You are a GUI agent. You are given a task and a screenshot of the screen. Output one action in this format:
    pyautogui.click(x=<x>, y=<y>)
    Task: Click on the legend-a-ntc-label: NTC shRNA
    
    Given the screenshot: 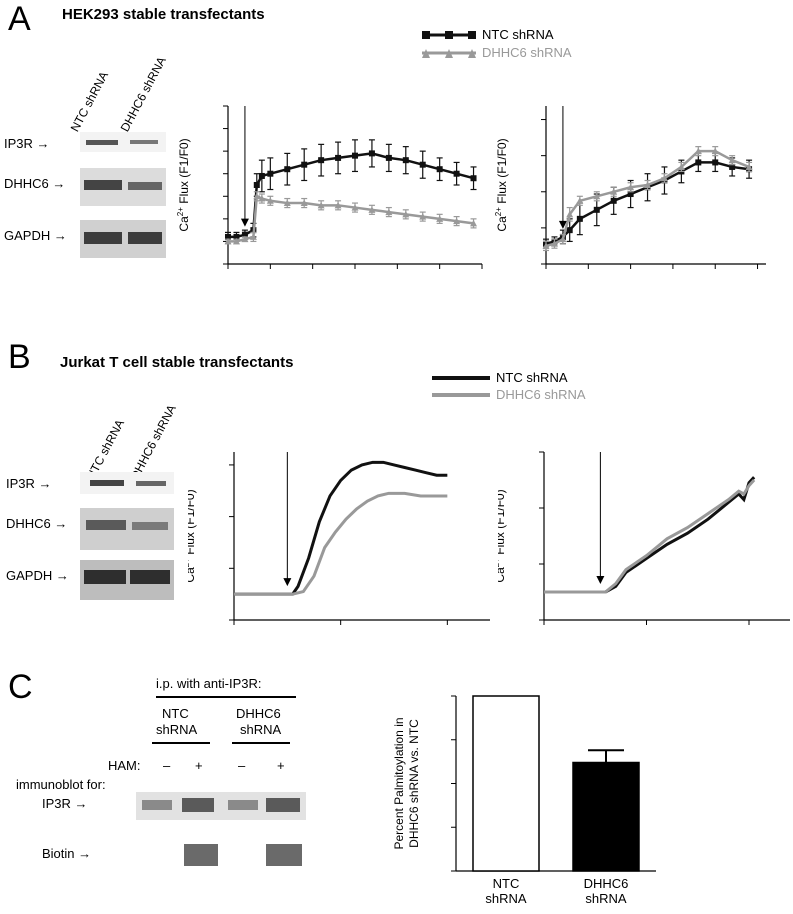 What is the action you would take?
    pyautogui.click(x=518, y=34)
    